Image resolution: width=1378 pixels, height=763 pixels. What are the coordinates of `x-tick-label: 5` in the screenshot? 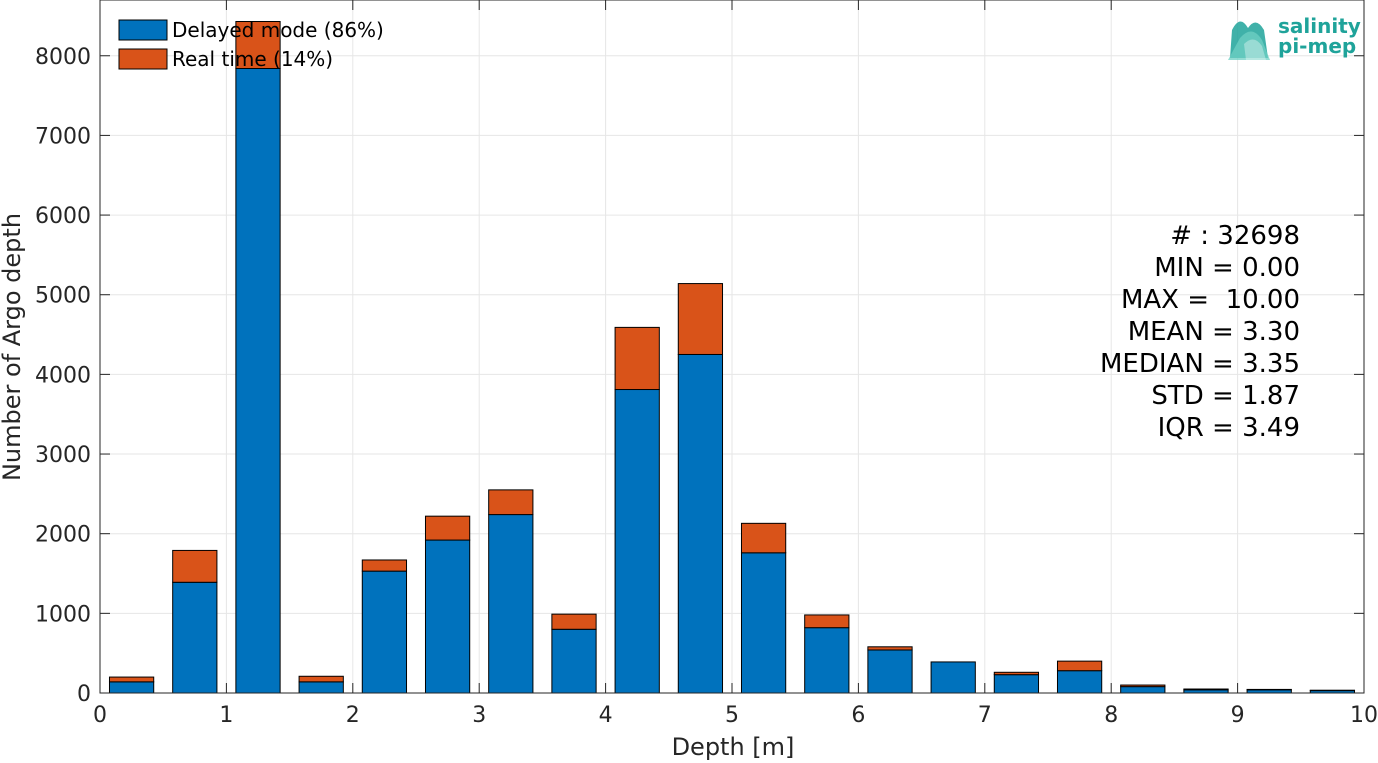 It's located at (732, 715).